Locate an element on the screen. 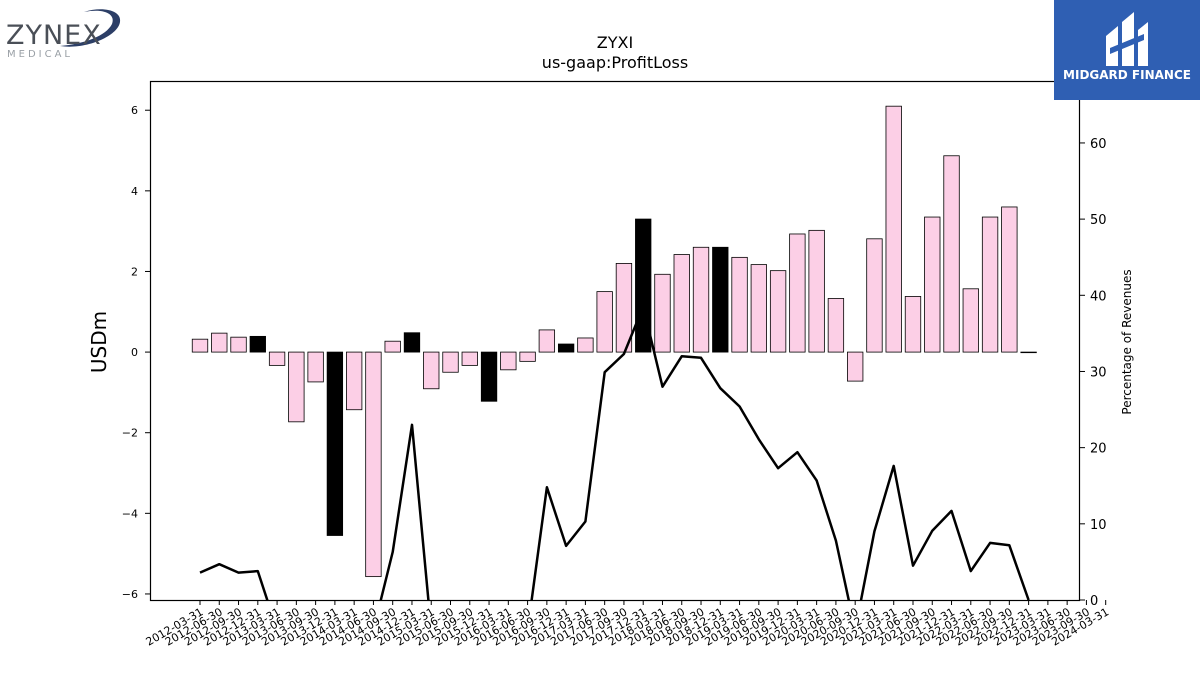 Image resolution: width=1200 pixels, height=675 pixels. y2-tick-label: 10 is located at coordinates (1098, 525).